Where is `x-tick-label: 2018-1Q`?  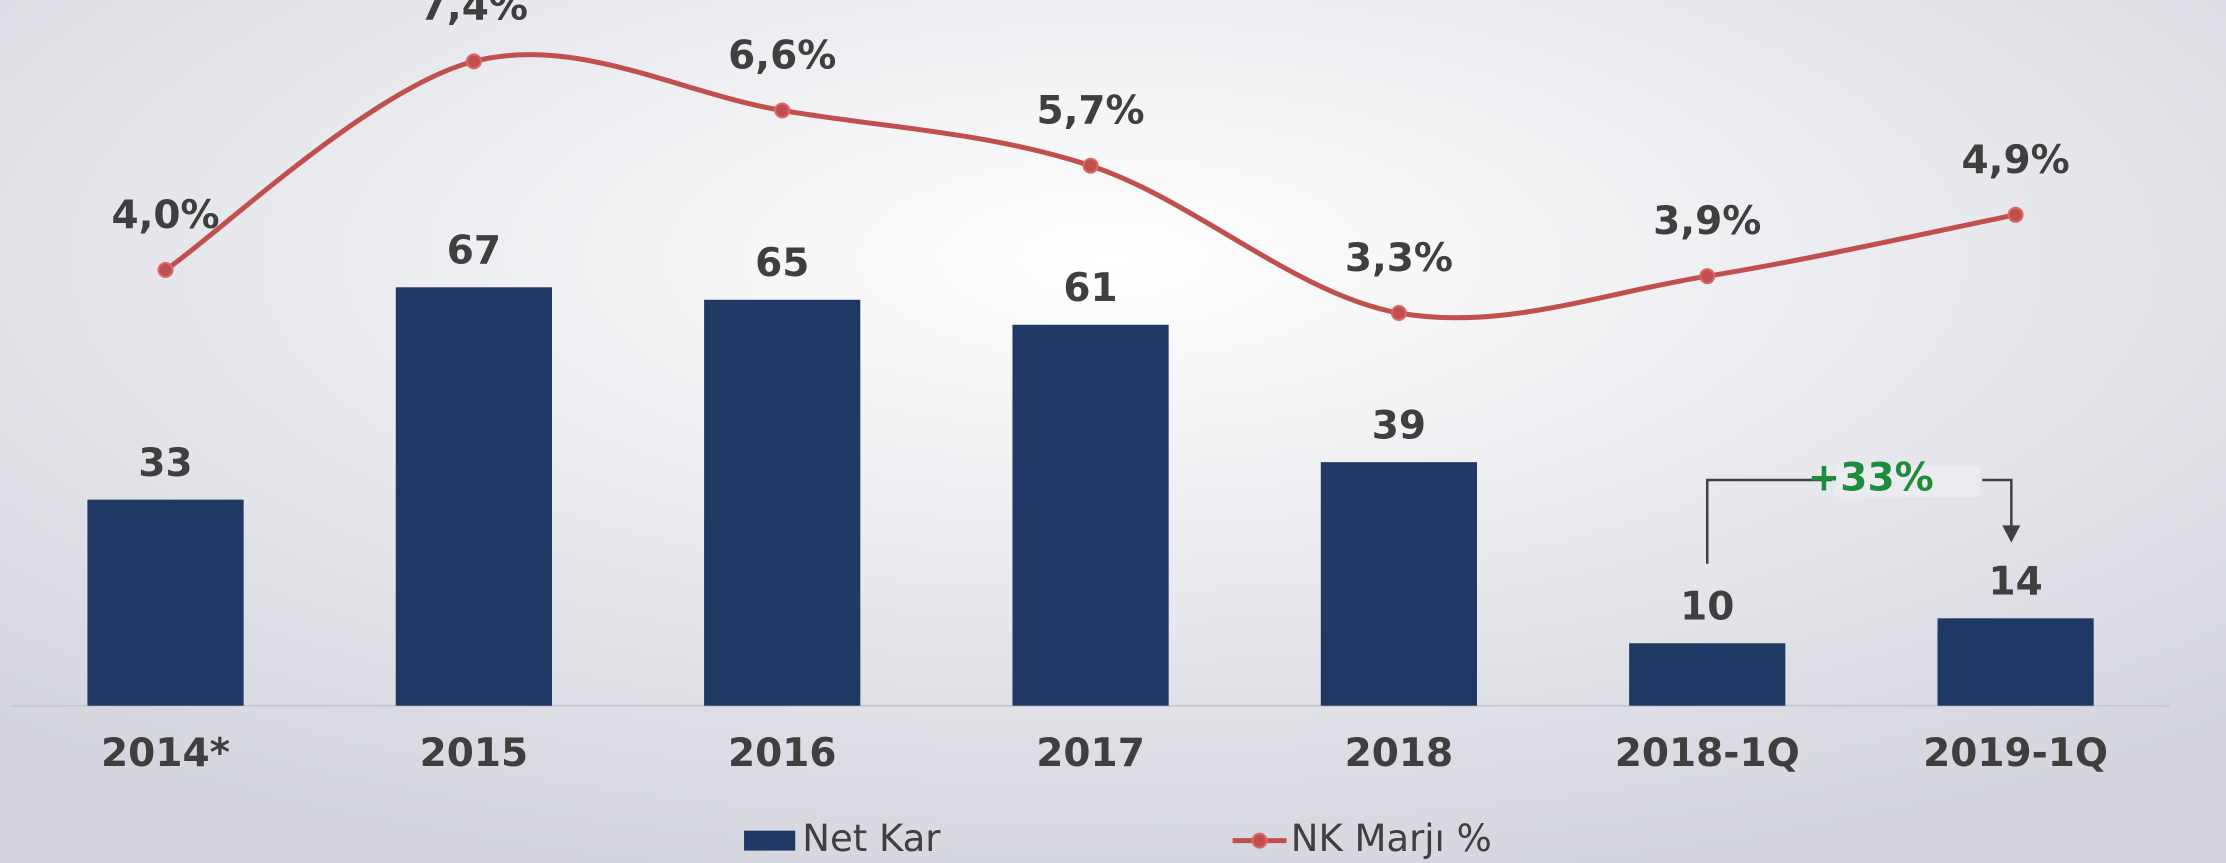 x-tick-label: 2018-1Q is located at coordinates (1707, 753).